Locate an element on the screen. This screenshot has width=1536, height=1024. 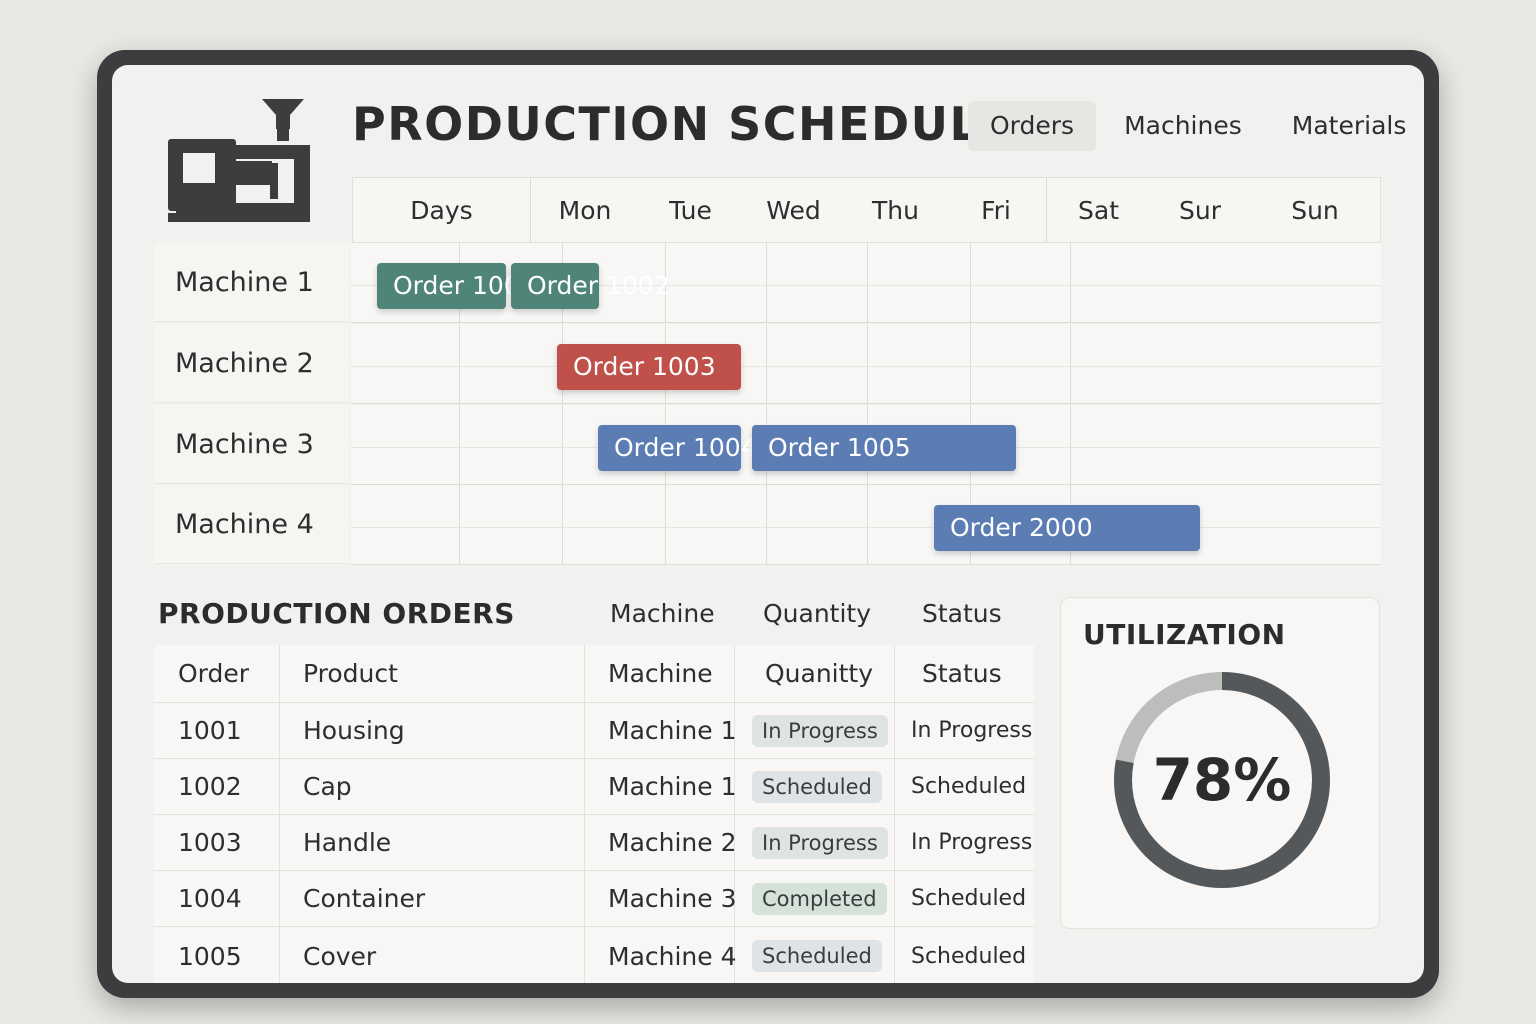
order-id: 1003 is located at coordinates (210, 842).